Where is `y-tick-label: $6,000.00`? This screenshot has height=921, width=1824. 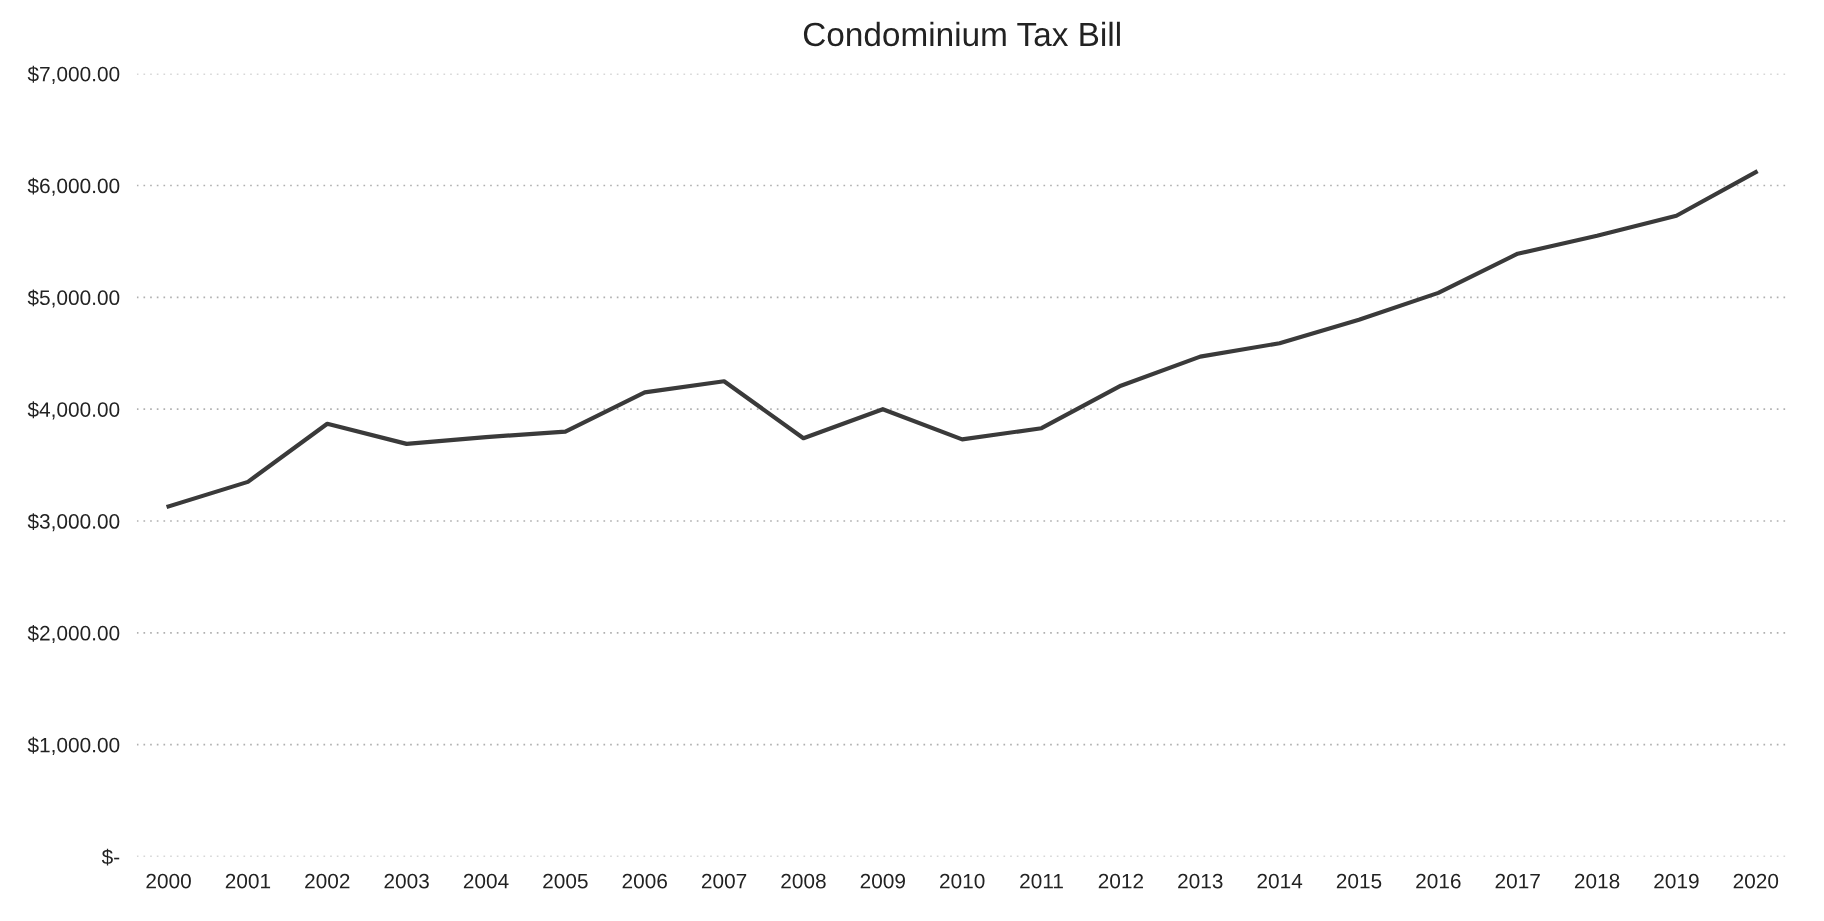
y-tick-label: $6,000.00 is located at coordinates (73, 186).